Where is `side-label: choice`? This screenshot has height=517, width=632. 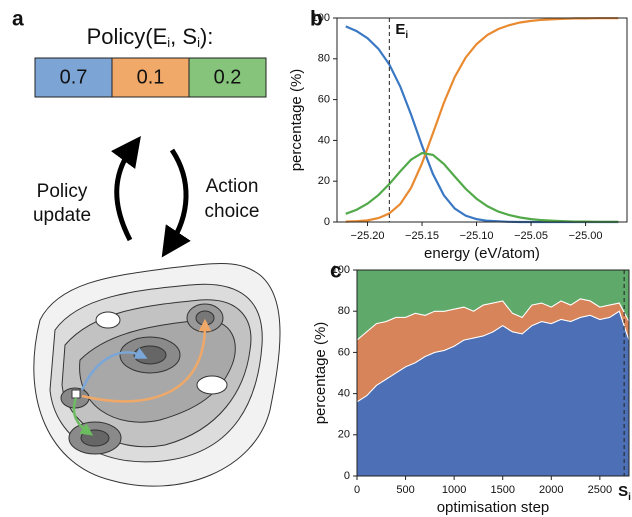 side-label: choice is located at coordinates (232, 211).